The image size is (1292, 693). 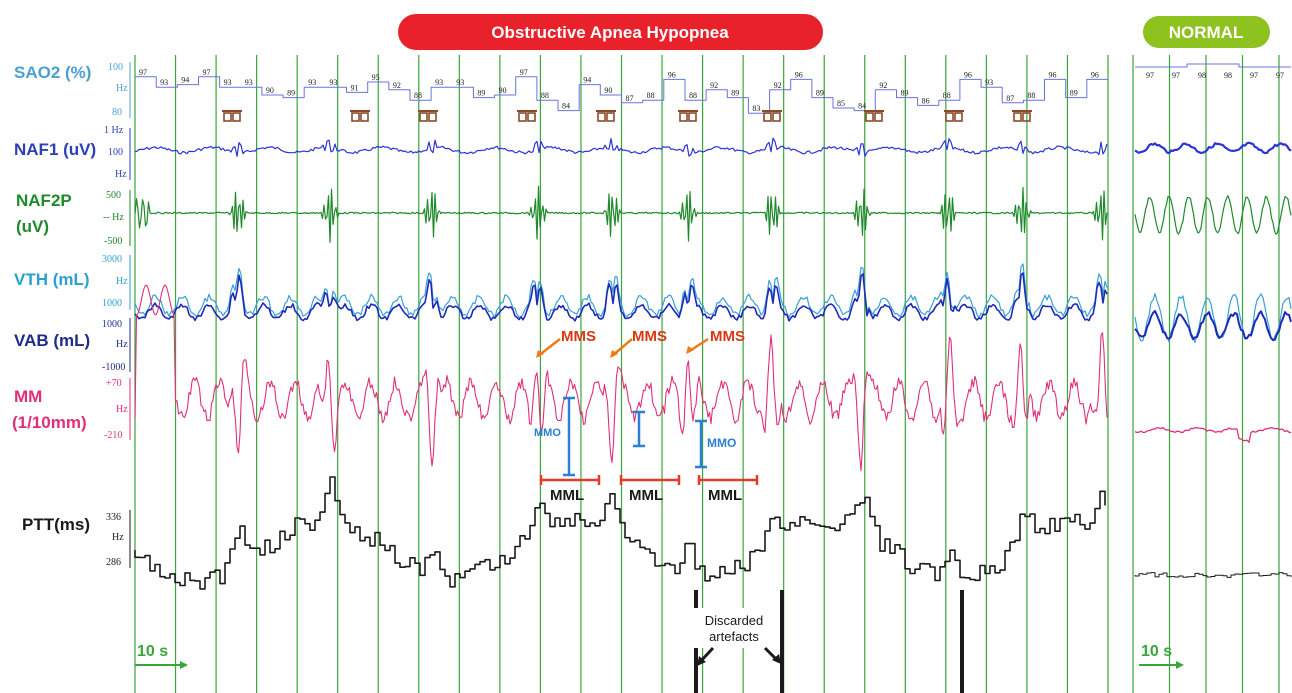 I want to click on scale-vab-bot: -1000, so click(x=113, y=367).